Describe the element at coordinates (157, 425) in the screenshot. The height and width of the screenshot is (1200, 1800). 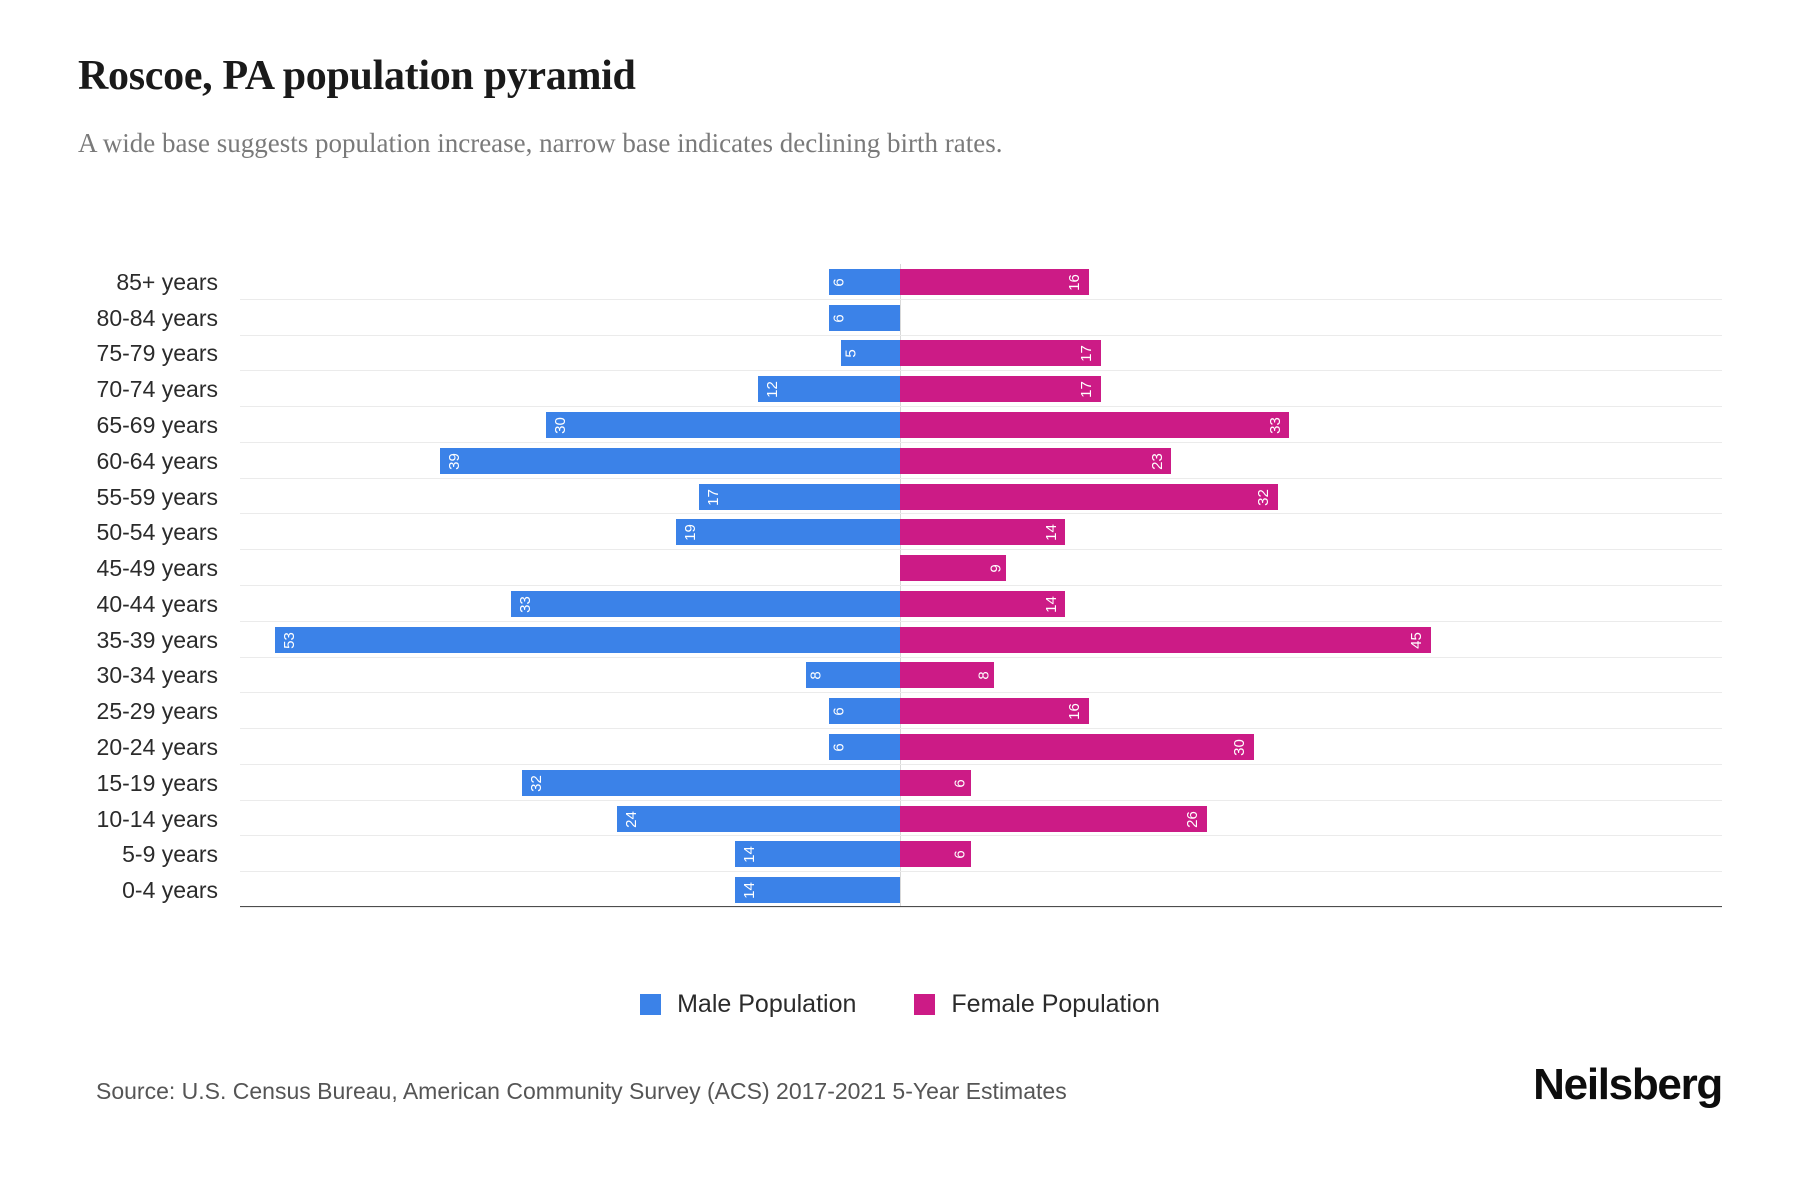
I see `y-axis-label: 65-69 years` at that location.